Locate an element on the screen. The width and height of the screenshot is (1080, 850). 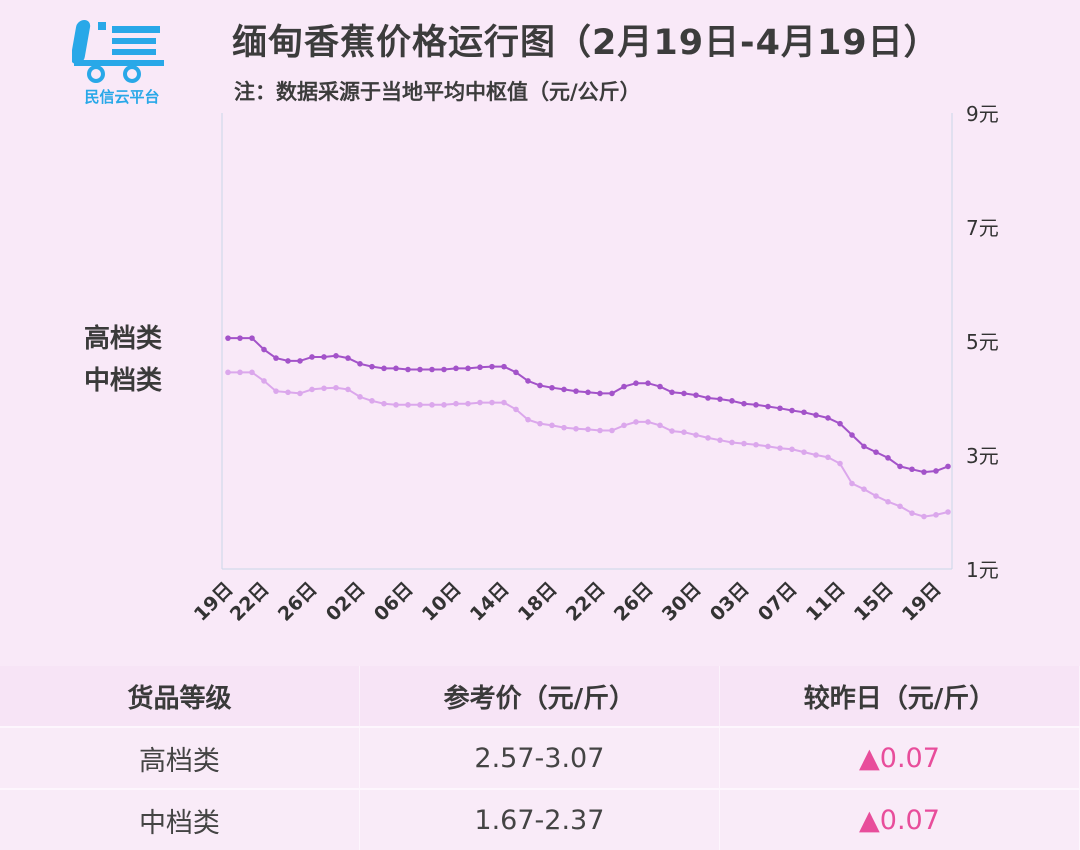
x-tick-label: 15日 is located at coordinates (874, 602).